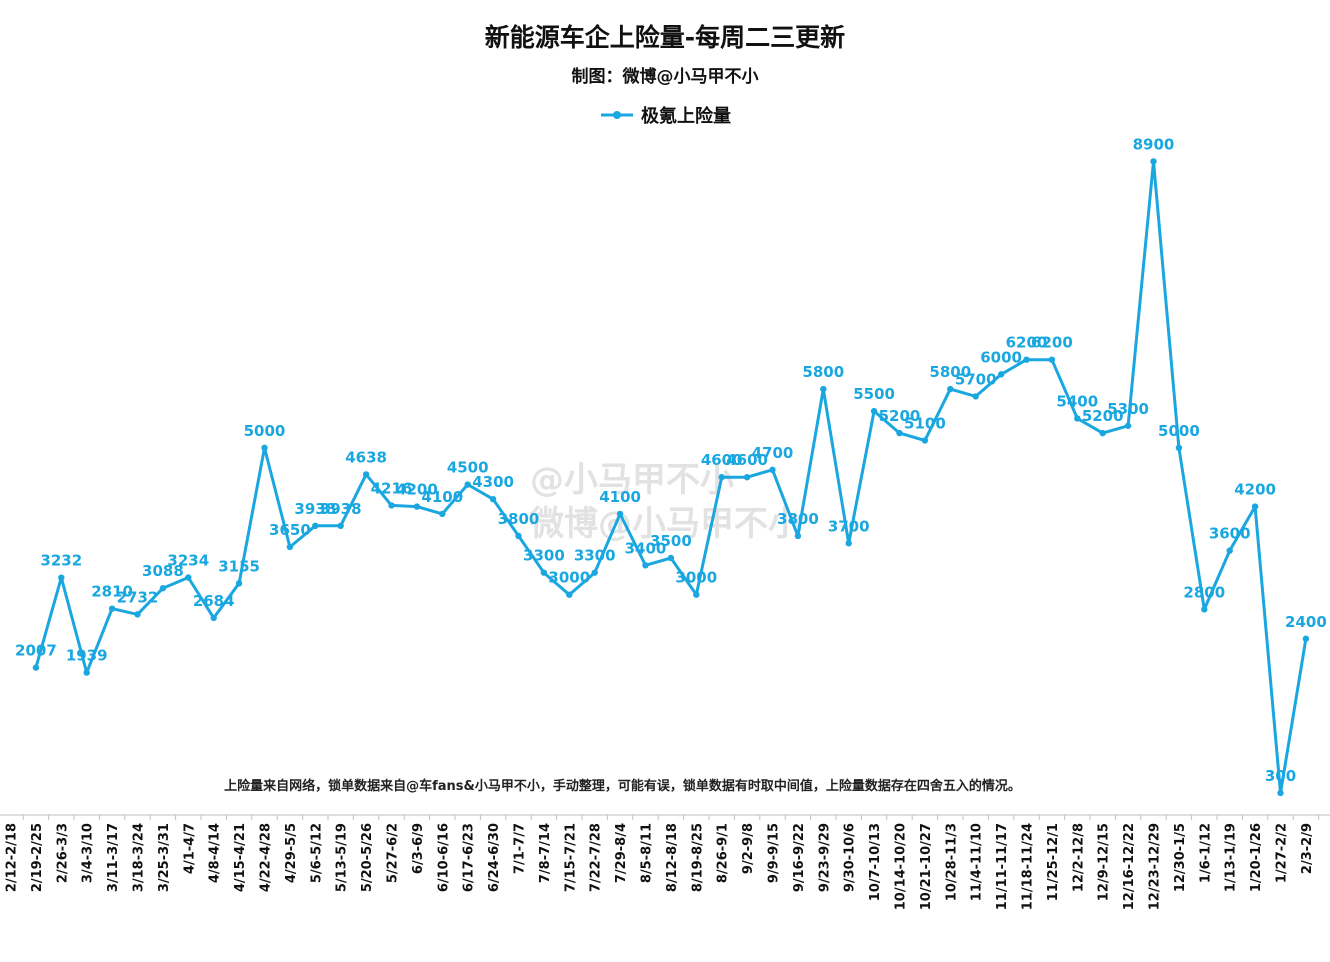 The height and width of the screenshot is (962, 1330). What do you see at coordinates (493, 482) in the screenshot?
I see `data-label: 4300` at bounding box center [493, 482].